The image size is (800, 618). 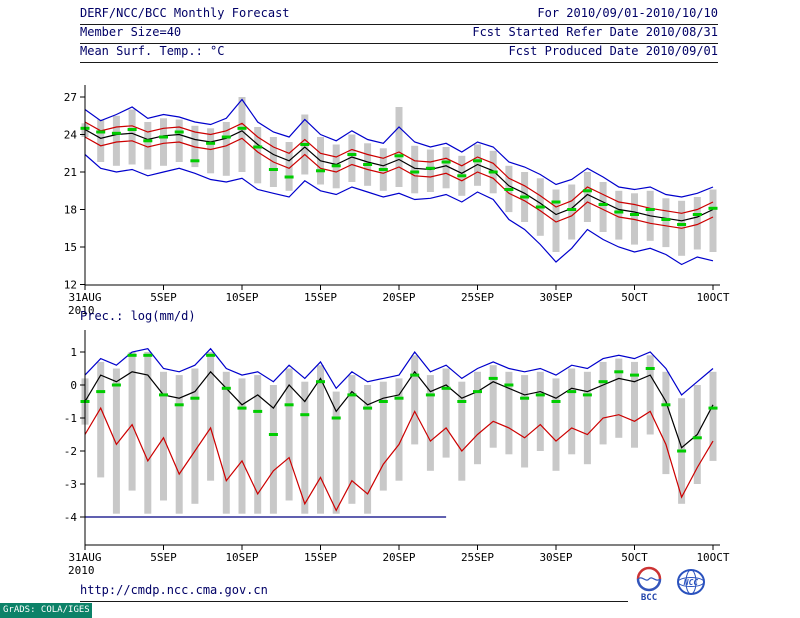 What do you see at coordinates (712, 297) in the screenshot?
I see `x-tick-label: 10OCT` at bounding box center [712, 297].